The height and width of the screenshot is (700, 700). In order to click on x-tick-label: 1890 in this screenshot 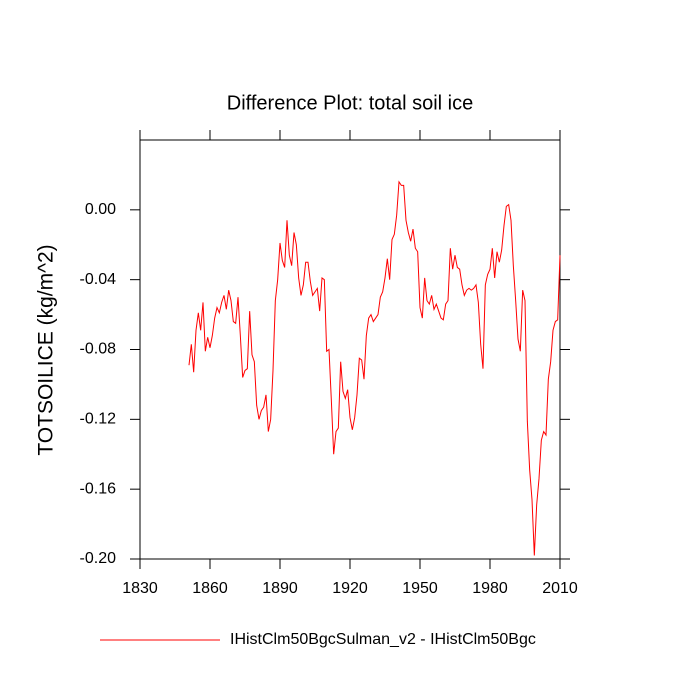, I will do `click(280, 588)`.